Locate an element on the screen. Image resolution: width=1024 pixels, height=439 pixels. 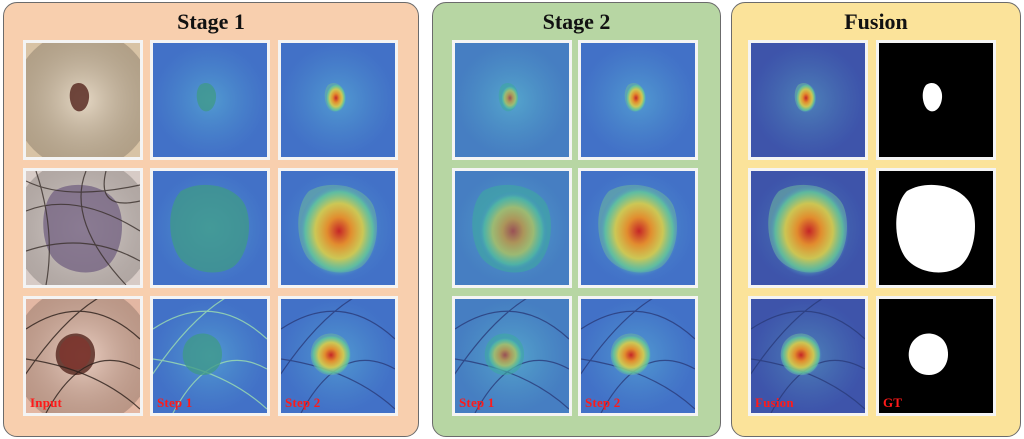
stage1-title: Stage 1 is located at coordinates (211, 21).